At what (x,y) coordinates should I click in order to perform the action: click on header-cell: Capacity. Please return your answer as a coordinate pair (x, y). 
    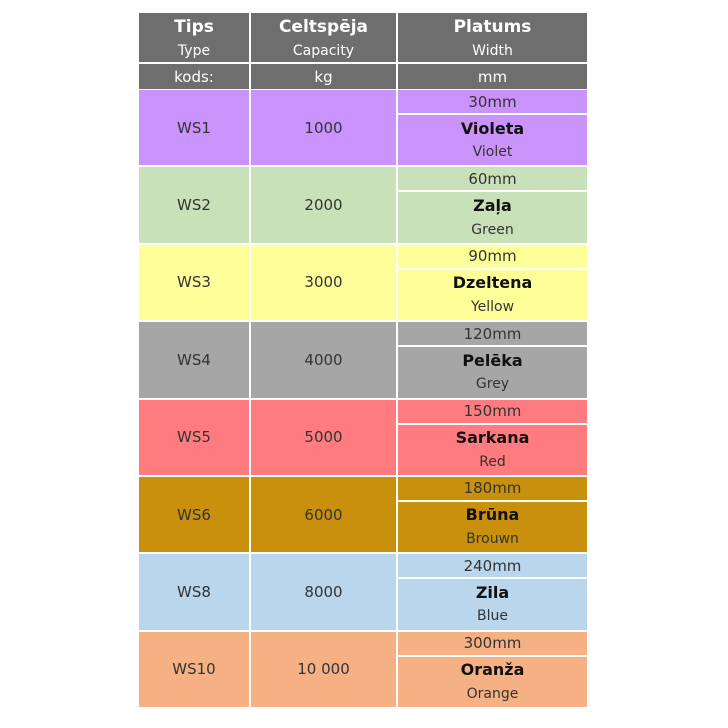
    Looking at the image, I should click on (323, 52).